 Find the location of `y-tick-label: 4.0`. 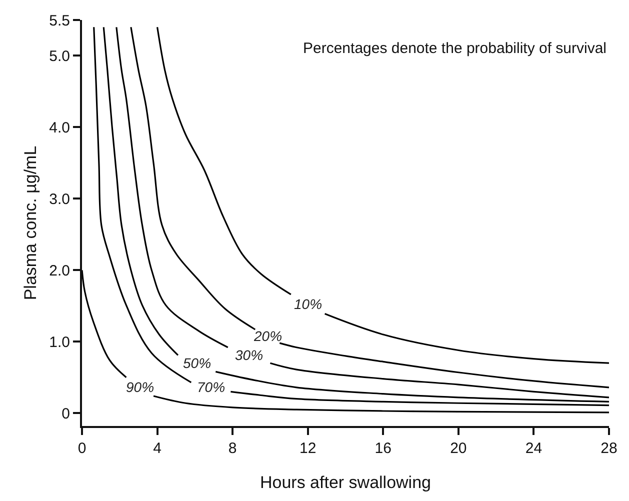

y-tick-label: 4.0 is located at coordinates (59, 127).